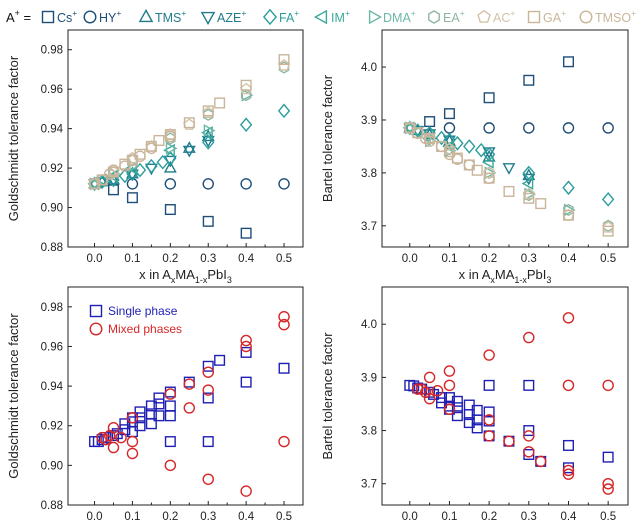 The image size is (638, 521). Describe the element at coordinates (504, 16) in the screenshot. I see `legend-label-ac: AC+` at that location.